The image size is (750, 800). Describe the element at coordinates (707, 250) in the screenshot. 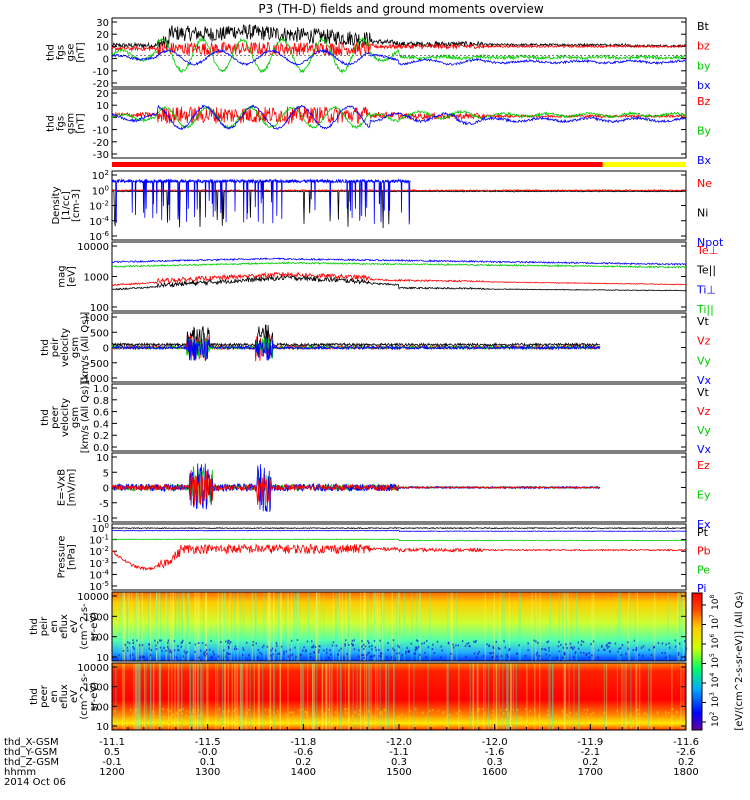

I see `panel-temperature-legend-0: Te⊥` at that location.